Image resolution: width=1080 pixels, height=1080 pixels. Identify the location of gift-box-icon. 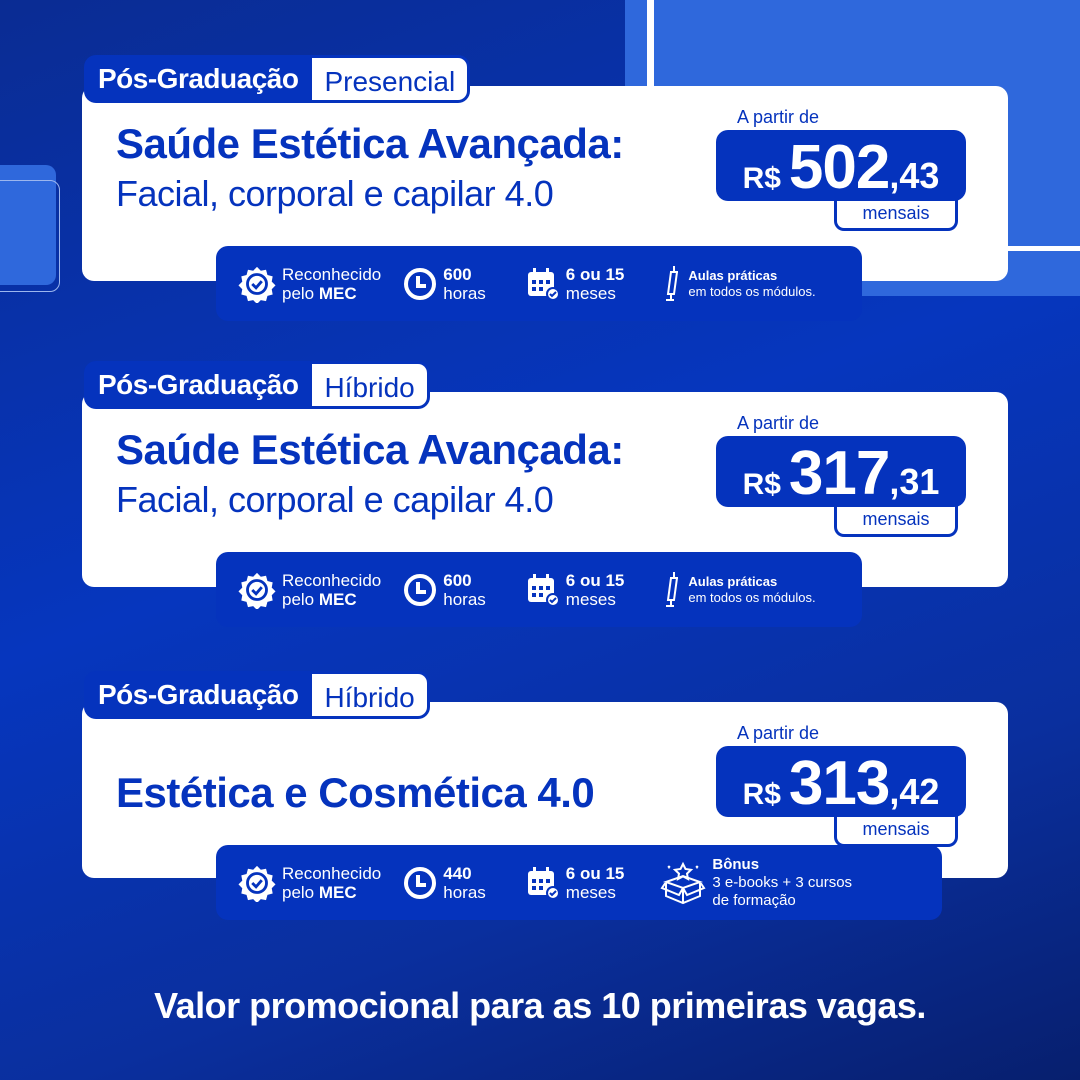
(683, 882).